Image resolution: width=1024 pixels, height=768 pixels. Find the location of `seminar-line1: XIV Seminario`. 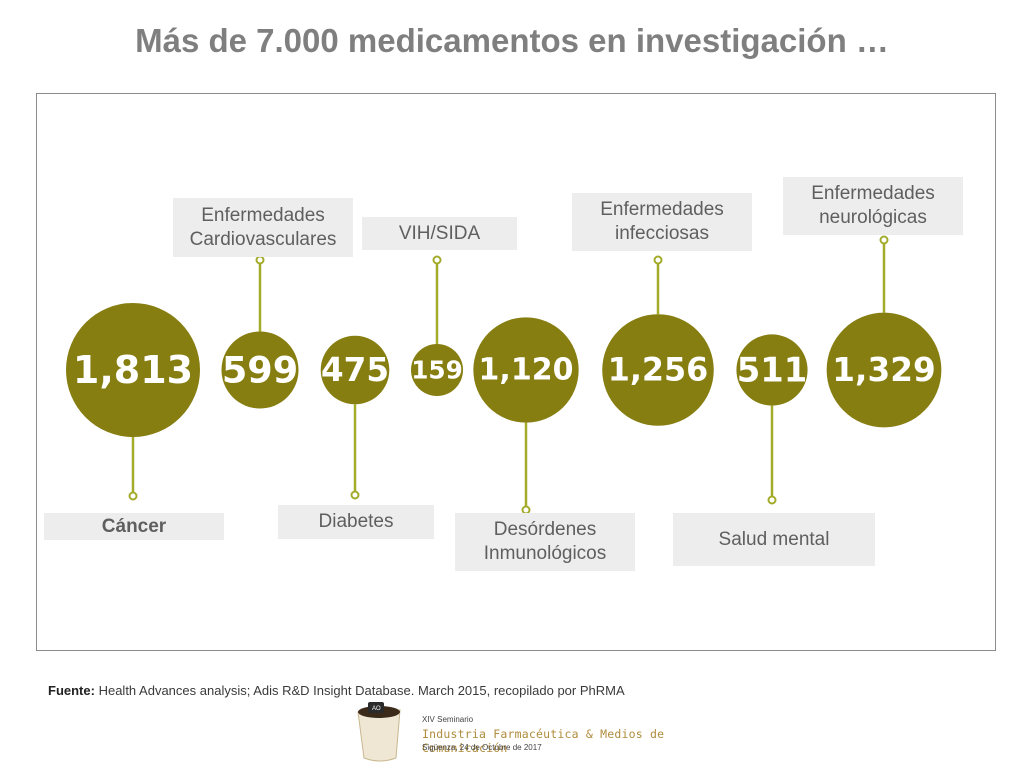

seminar-line1: XIV Seminario is located at coordinates (448, 719).